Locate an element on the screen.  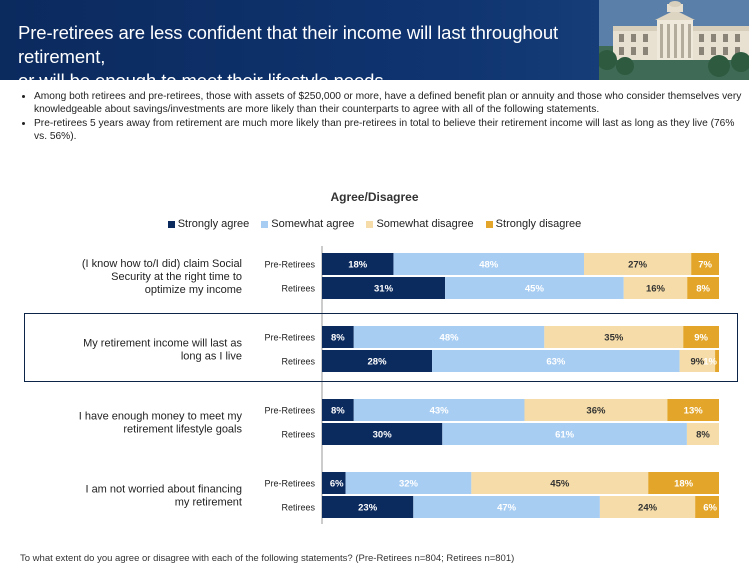
data-label: 43% is located at coordinates (440, 411).